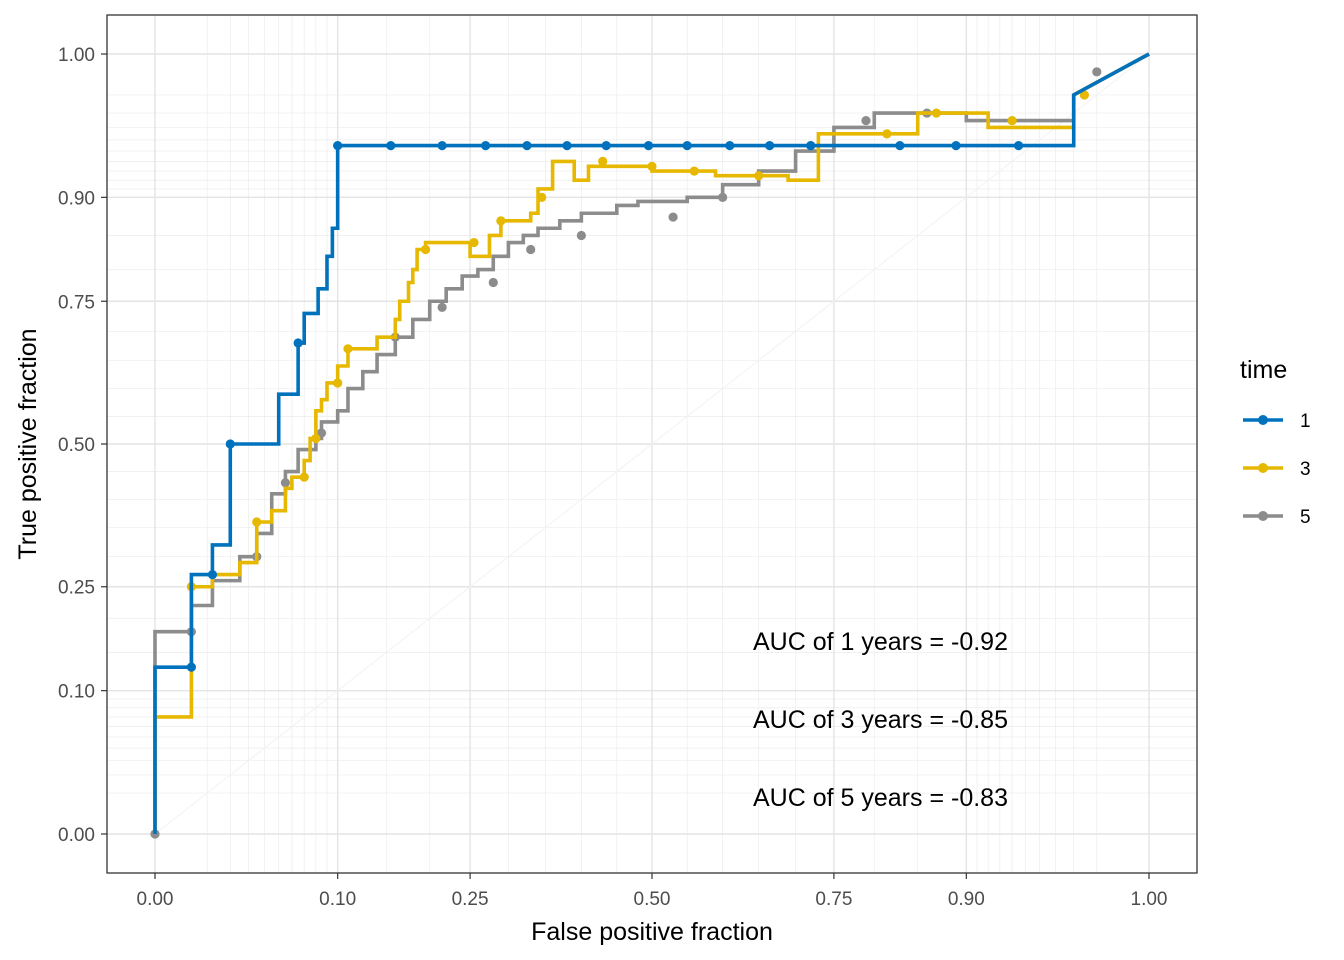 The image size is (1344, 960). Describe the element at coordinates (1277, 469) in the screenshot. I see `legend-items: 1 3 5` at that location.